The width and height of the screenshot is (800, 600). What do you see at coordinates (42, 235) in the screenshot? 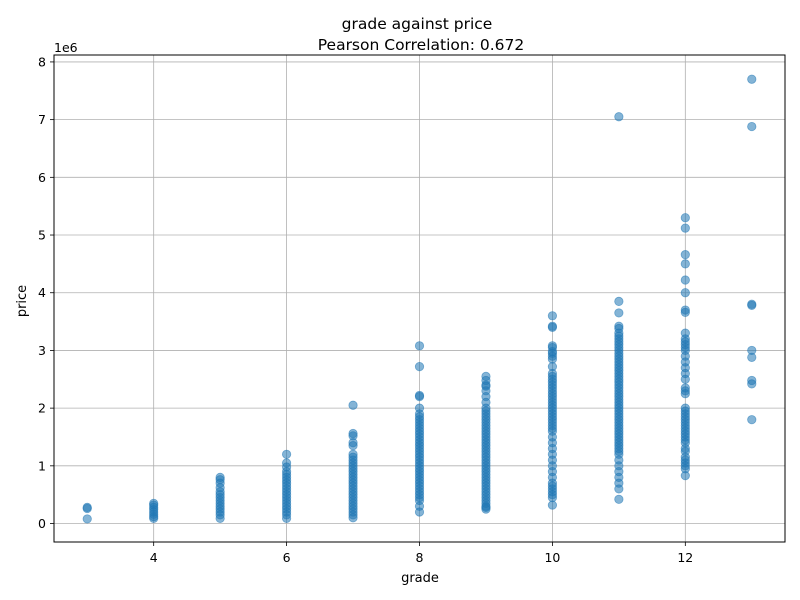
I see `y-tick-label: 5` at bounding box center [42, 235].